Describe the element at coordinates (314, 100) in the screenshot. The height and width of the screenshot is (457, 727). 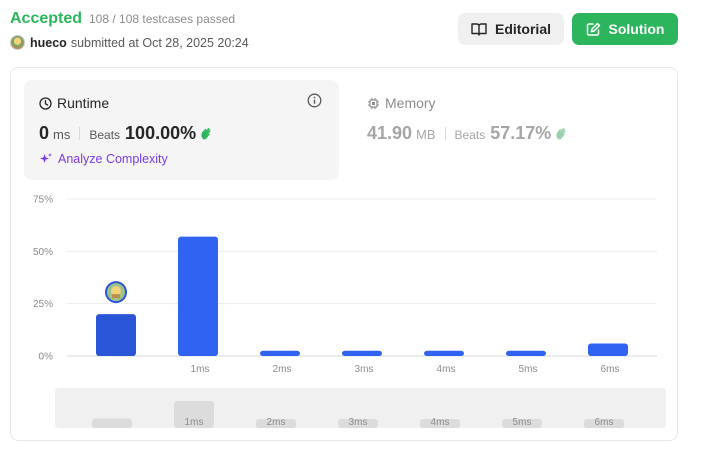
I see `info-icon` at that location.